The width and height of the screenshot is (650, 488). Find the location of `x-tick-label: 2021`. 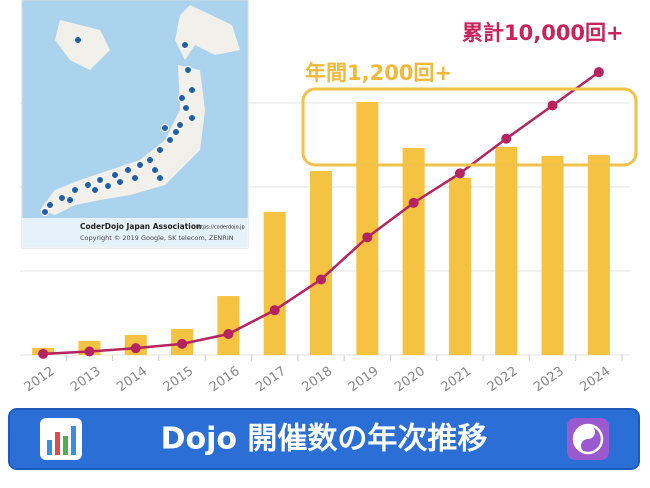

x-tick-label: 2021 is located at coordinates (457, 379).